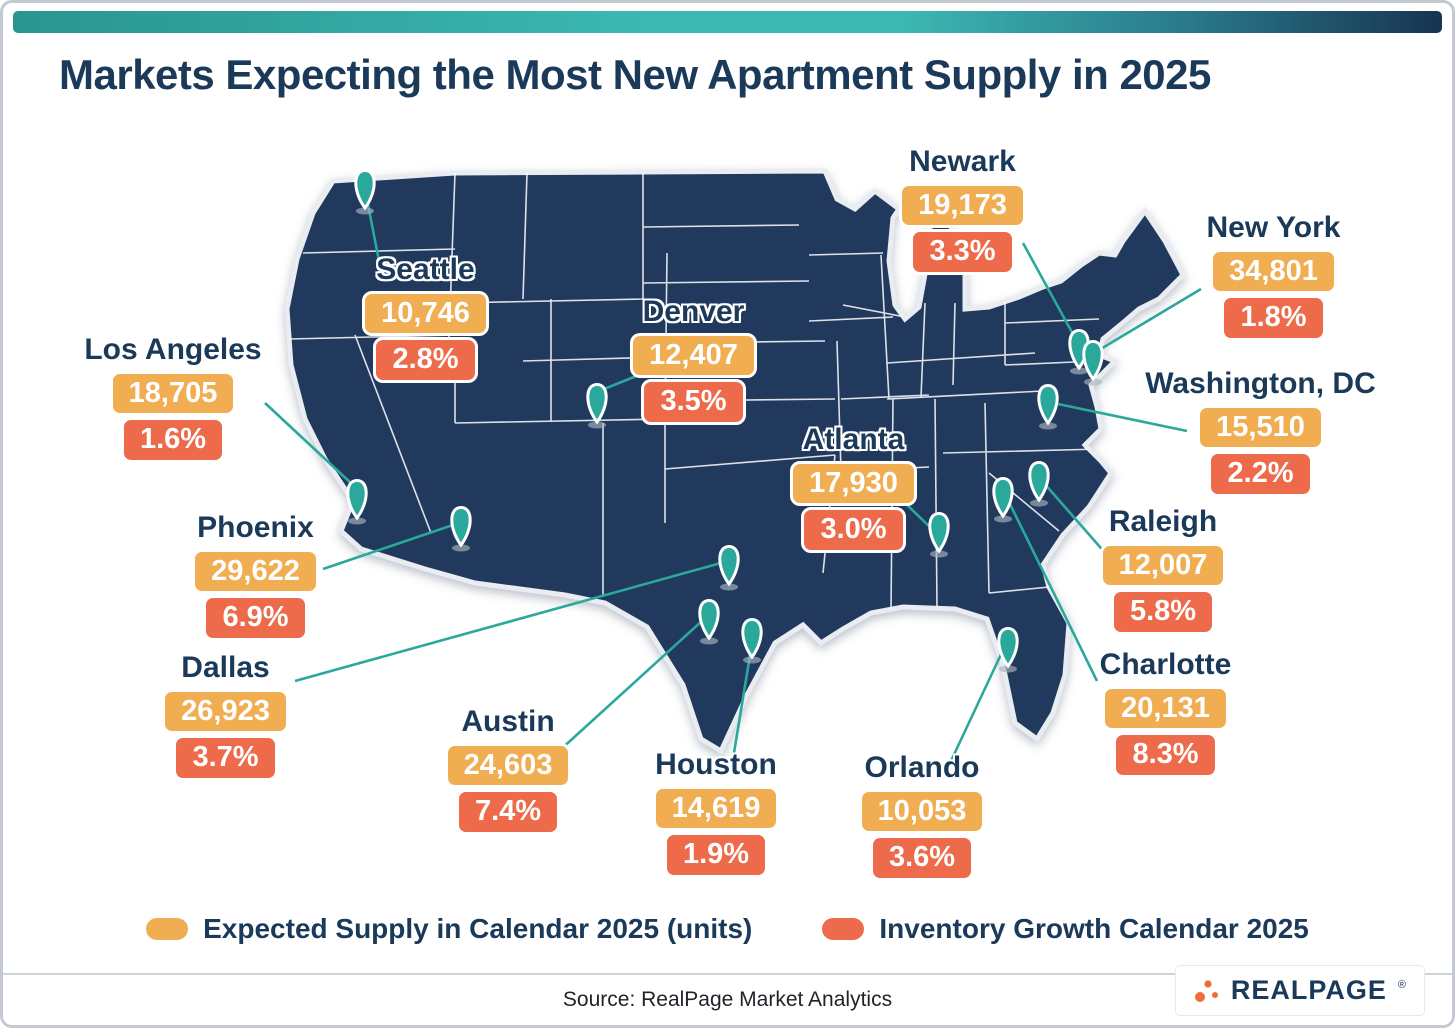 The width and height of the screenshot is (1455, 1028). Describe the element at coordinates (727, 22) in the screenshot. I see `top-accent-bar` at that location.